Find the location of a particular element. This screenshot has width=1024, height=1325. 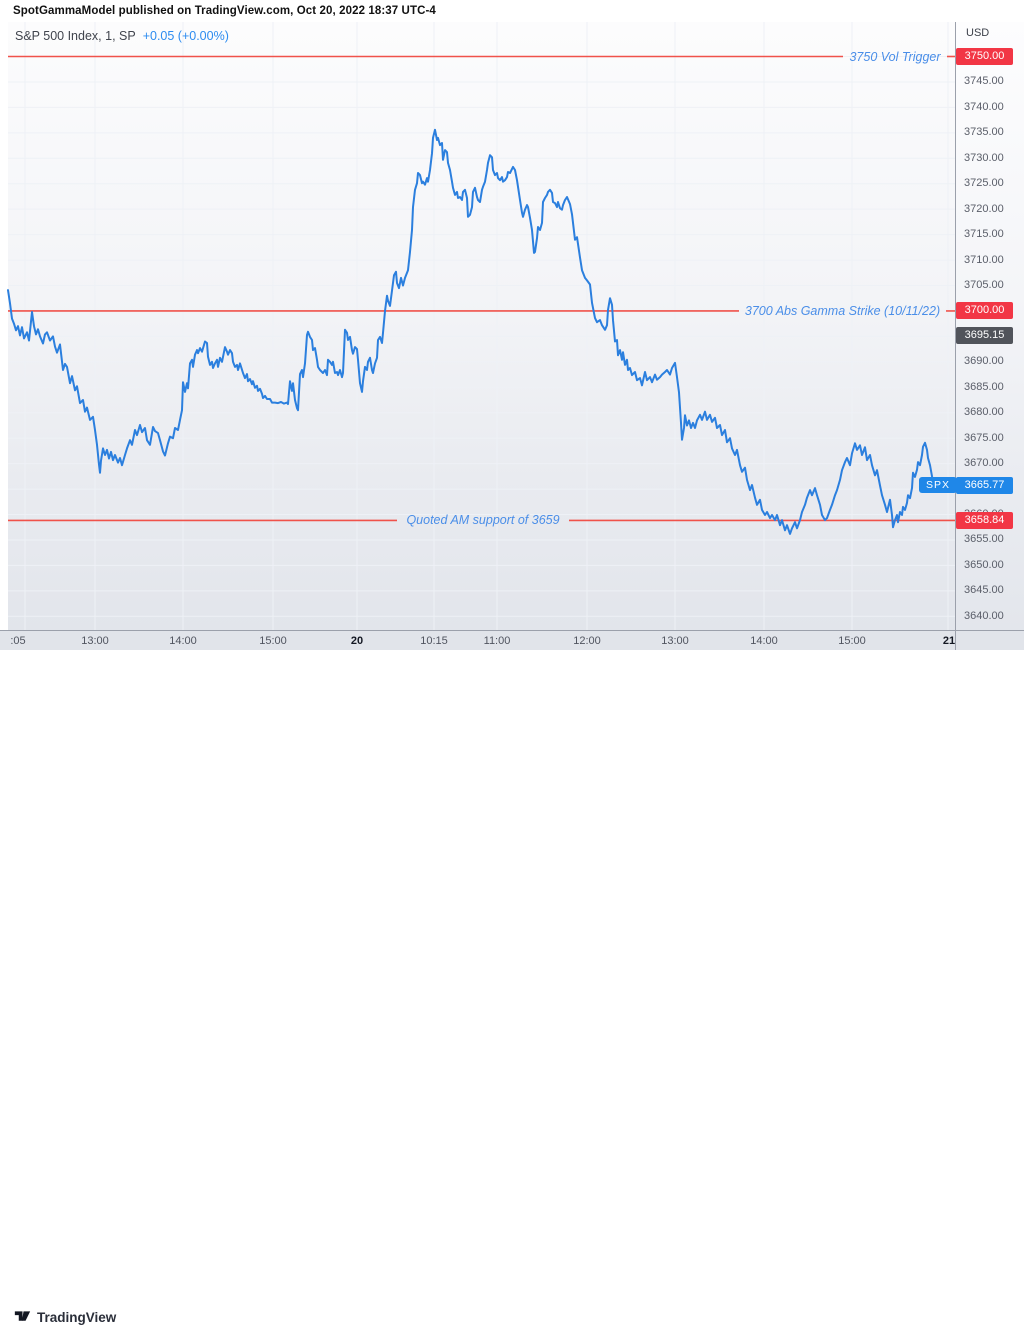

symbol-legend: S&P 500 Index, 1, SP +0.05 (+0.00%) is located at coordinates (122, 36).